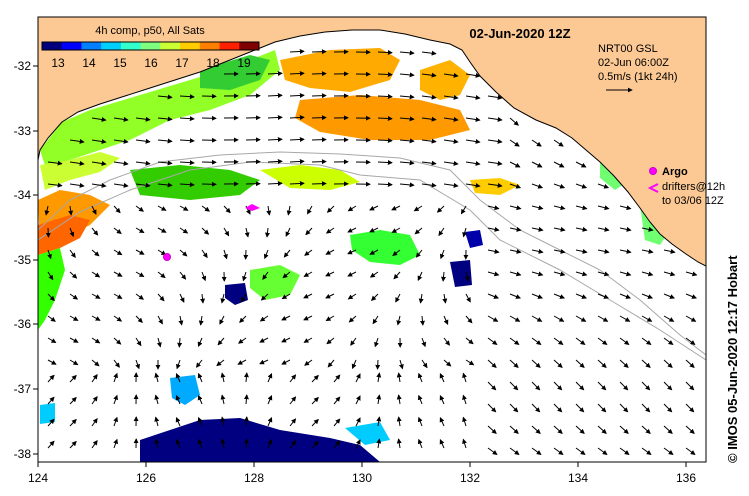  Describe the element at coordinates (58, 63) in the screenshot. I see `colorbar-tick: 13` at that location.